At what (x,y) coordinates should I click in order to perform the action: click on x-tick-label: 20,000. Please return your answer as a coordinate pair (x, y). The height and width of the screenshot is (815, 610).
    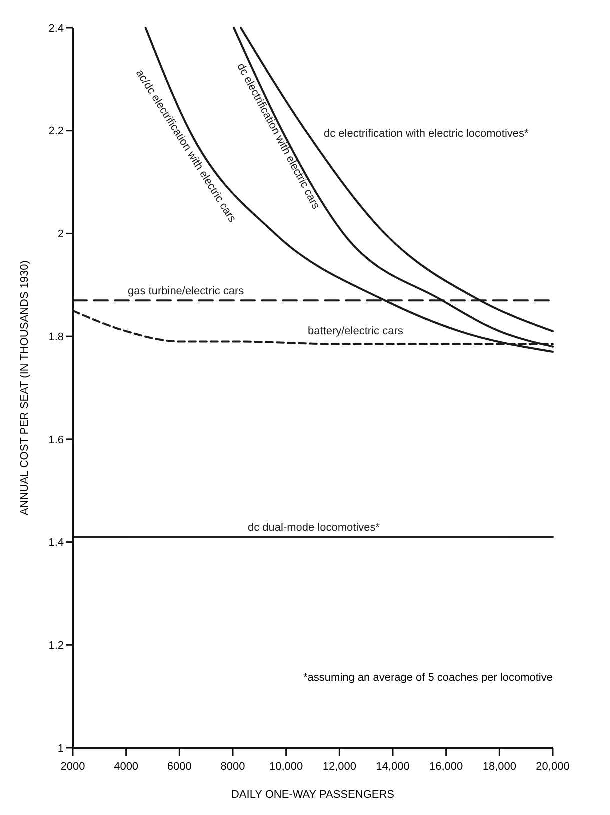
    Looking at the image, I should click on (553, 767).